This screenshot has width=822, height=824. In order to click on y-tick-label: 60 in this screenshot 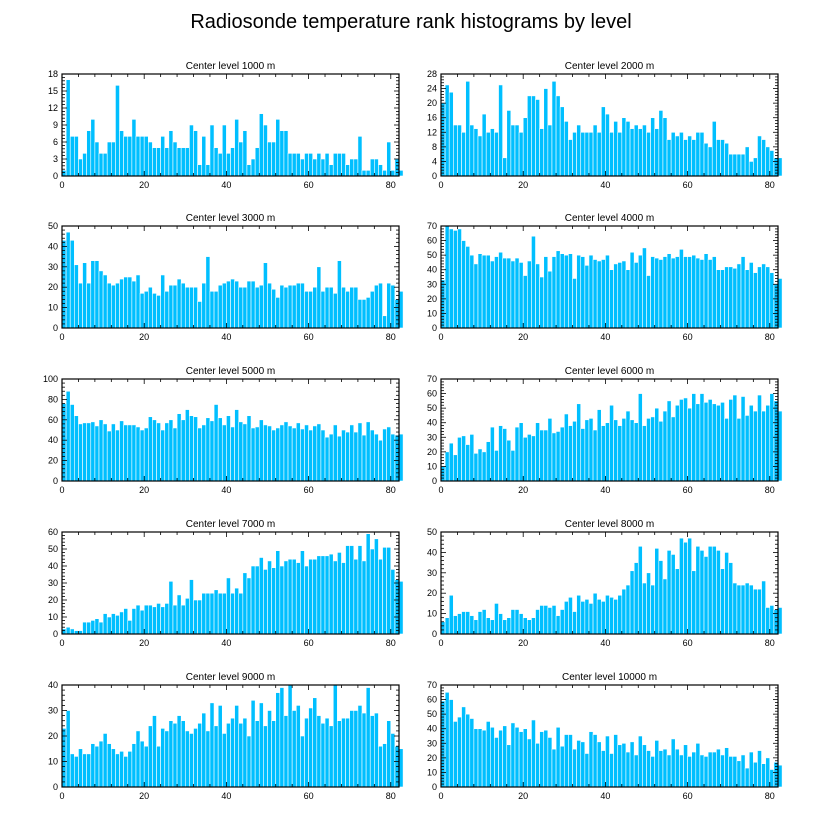, I will do `click(432, 394)`.